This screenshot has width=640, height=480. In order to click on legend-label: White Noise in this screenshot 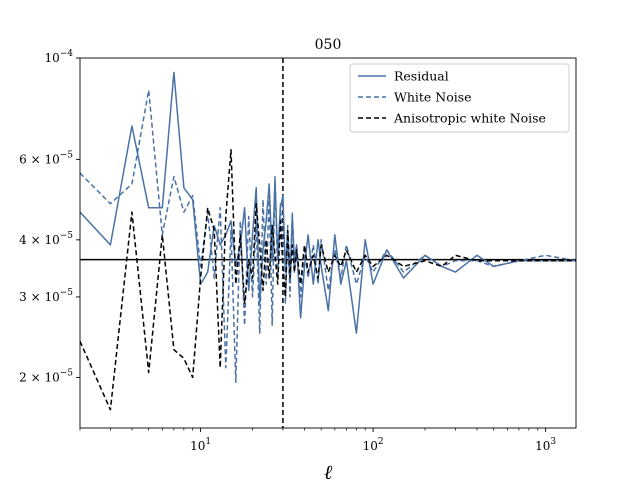, I will do `click(433, 97)`.